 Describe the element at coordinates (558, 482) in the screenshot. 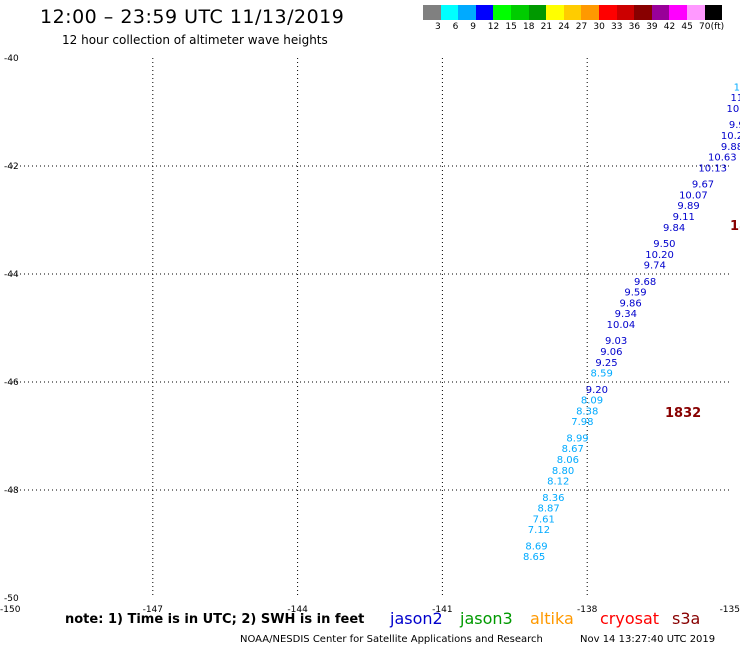

I see `wave-height-label: 8.12` at that location.